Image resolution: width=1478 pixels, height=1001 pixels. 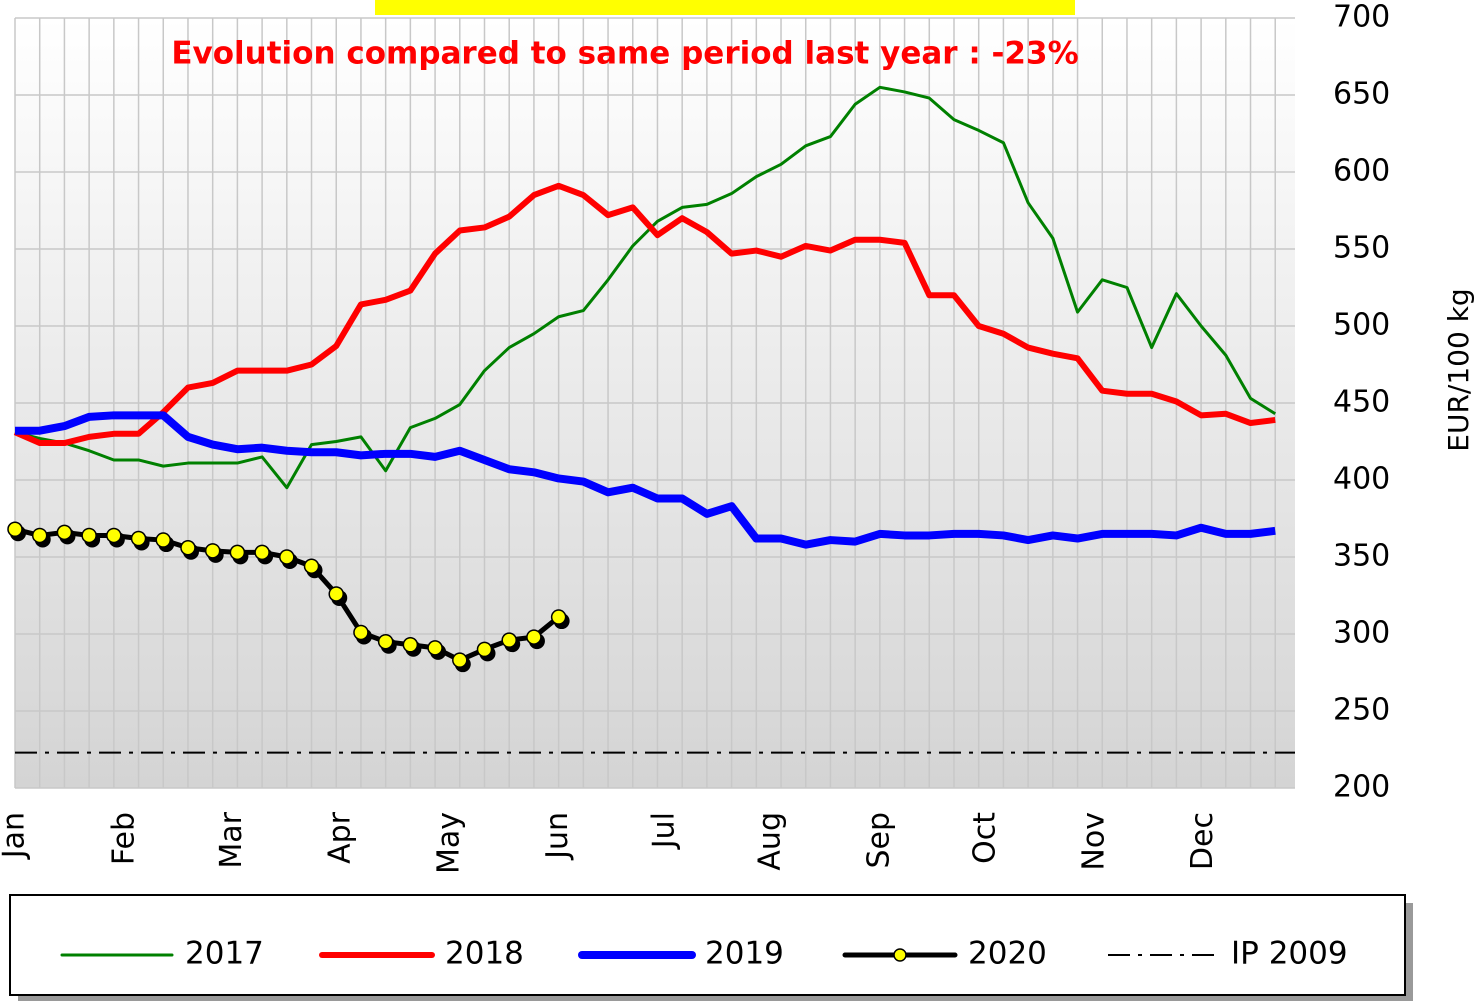 What do you see at coordinates (484, 954) in the screenshot?
I see `legend-label: 2018` at bounding box center [484, 954].